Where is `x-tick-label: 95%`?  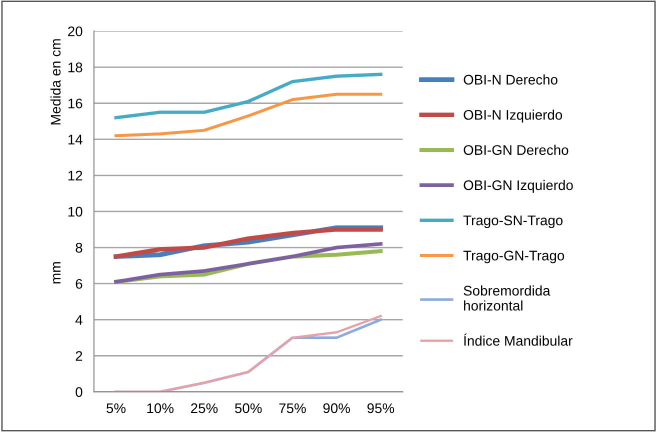 x-tick-label: 95% is located at coordinates (380, 408).